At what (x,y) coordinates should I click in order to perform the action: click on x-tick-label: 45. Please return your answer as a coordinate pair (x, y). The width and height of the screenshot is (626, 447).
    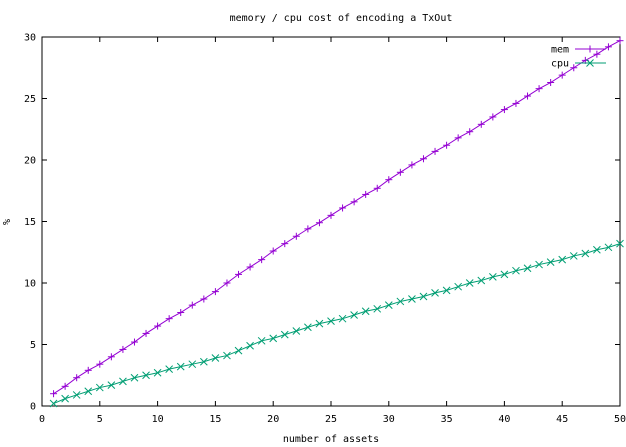
    Looking at the image, I should click on (562, 419).